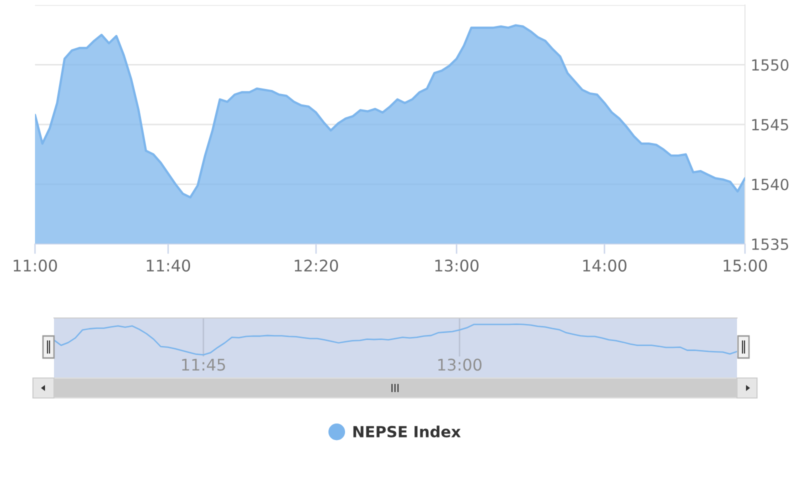 This screenshot has height=479, width=800. I want to click on x-tick-label: 11:40, so click(168, 266).